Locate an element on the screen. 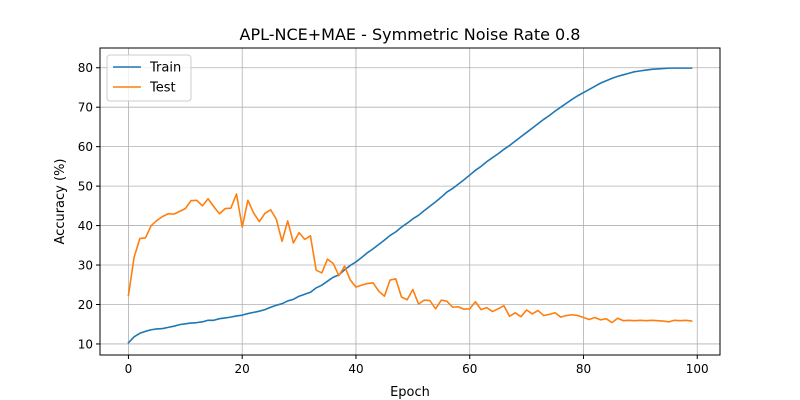 The width and height of the screenshot is (800, 400). legend-label-test: Test is located at coordinates (162, 88).